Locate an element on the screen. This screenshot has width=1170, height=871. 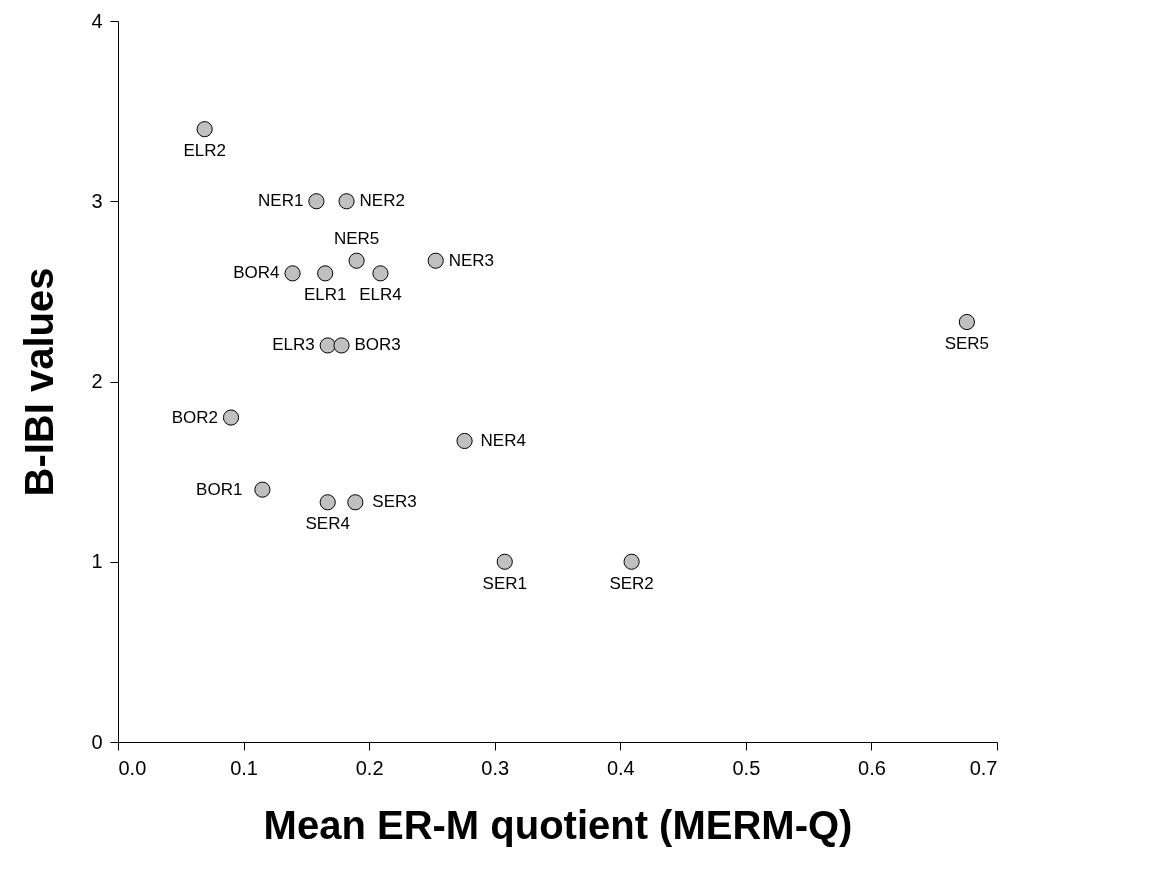
y-tick-label: 3 is located at coordinates (97, 200).